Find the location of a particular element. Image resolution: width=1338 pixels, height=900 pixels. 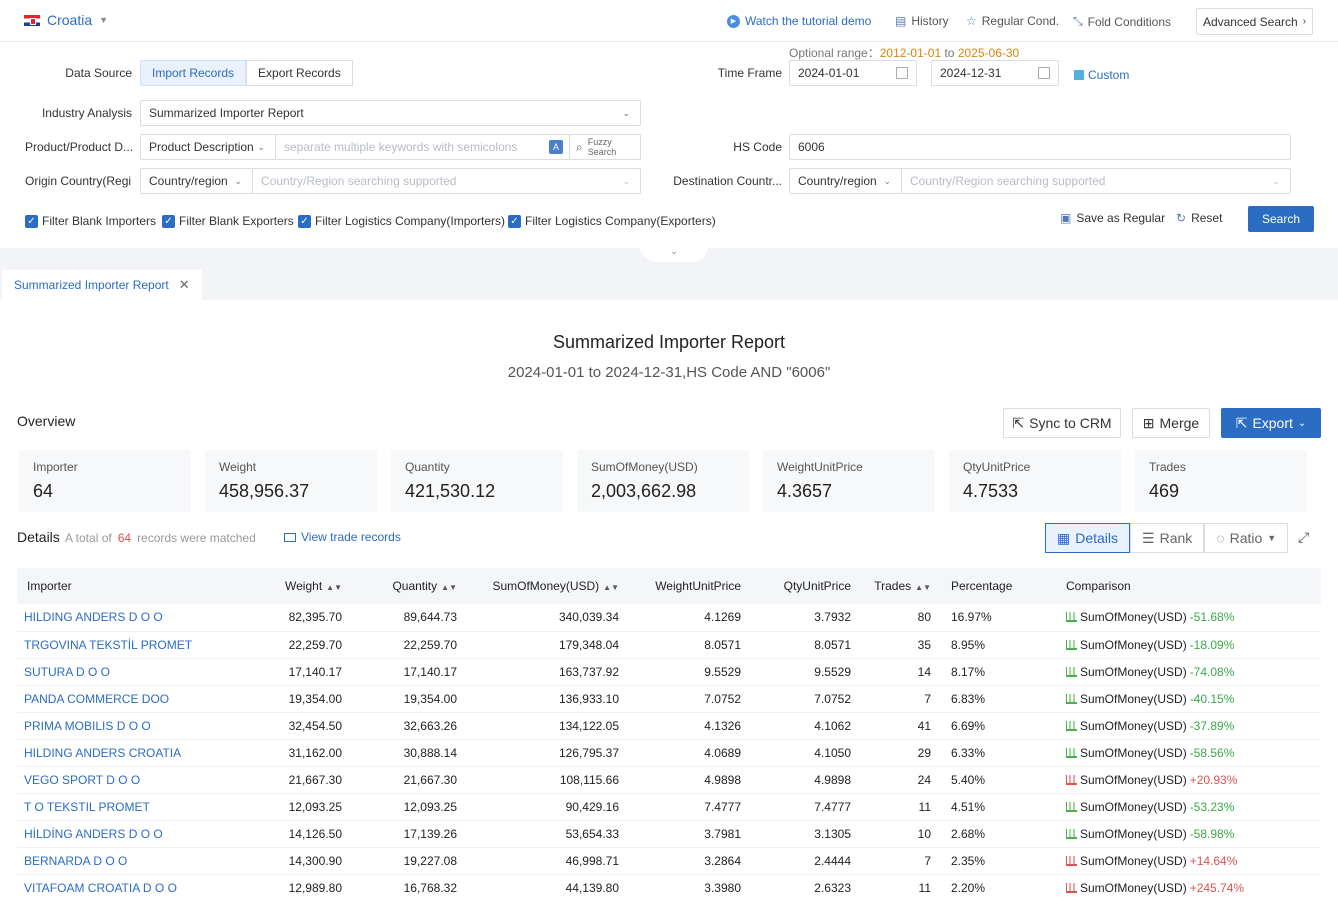

search-icon: ⌕ is located at coordinates (579, 146).